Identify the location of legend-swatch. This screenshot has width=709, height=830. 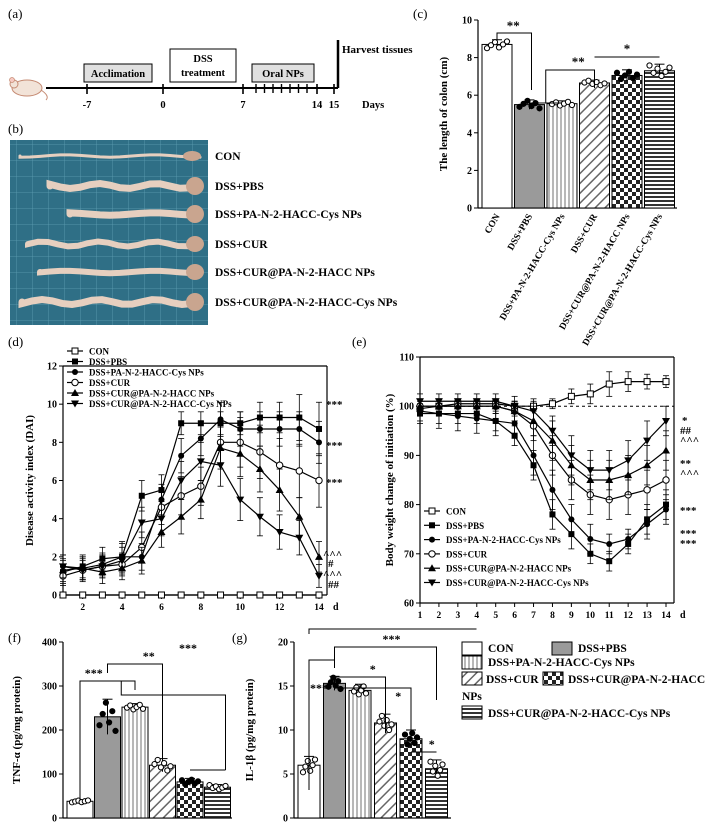
(472, 678).